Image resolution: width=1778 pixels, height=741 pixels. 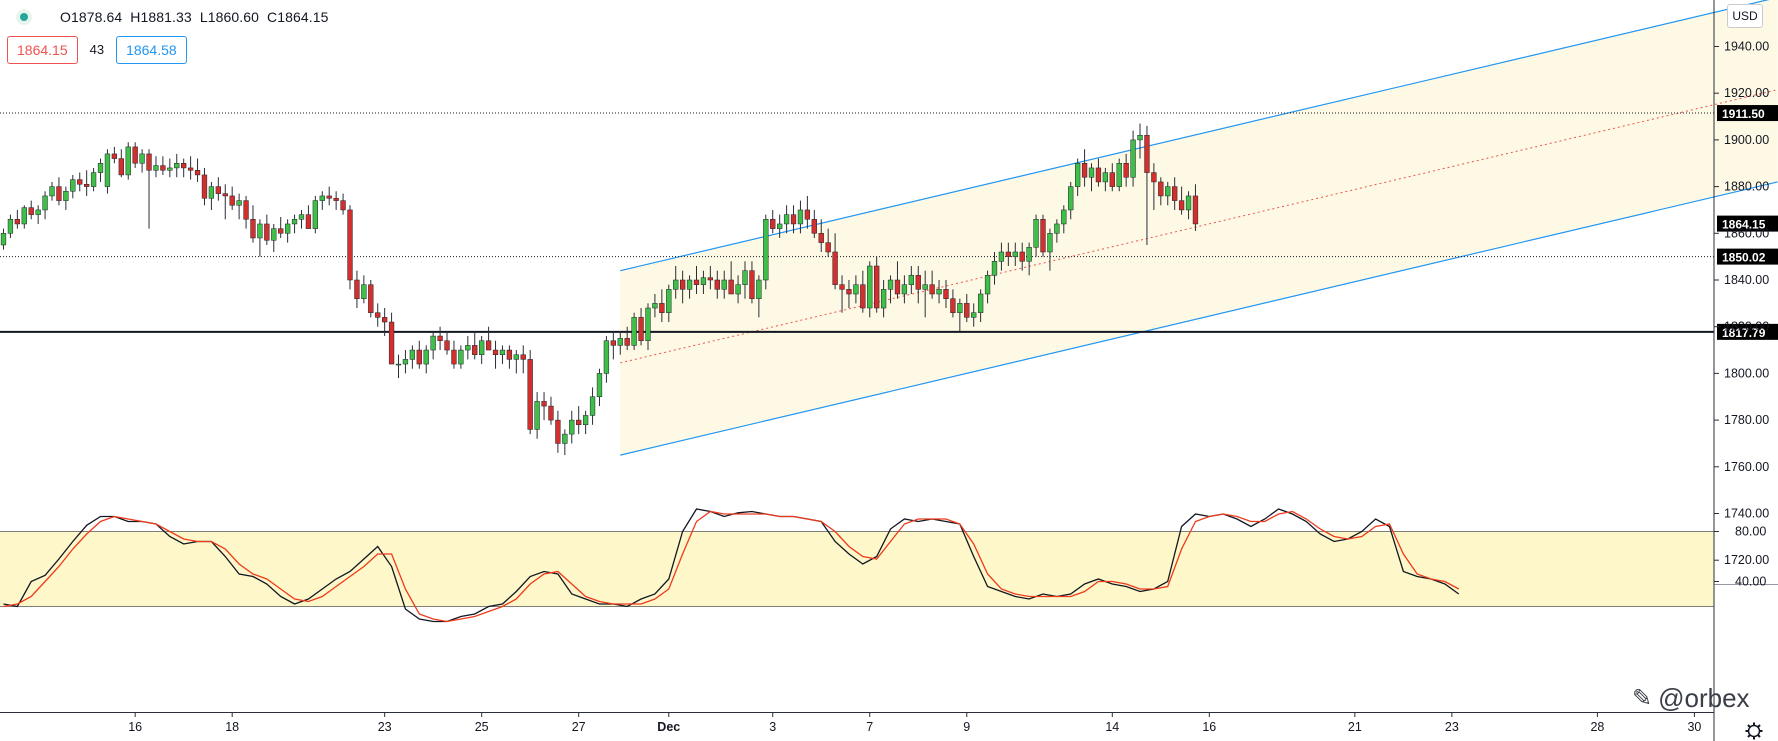 I want to click on ohlc-open: O1878.64, so click(x=91, y=17).